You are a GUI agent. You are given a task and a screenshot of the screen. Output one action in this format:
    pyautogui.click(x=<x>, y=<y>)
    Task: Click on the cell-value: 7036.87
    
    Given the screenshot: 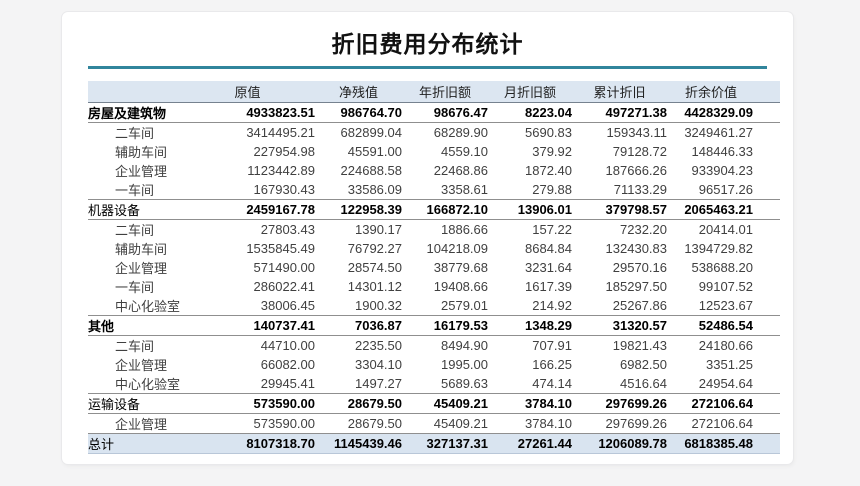 What is the action you would take?
    pyautogui.click(x=358, y=325)
    